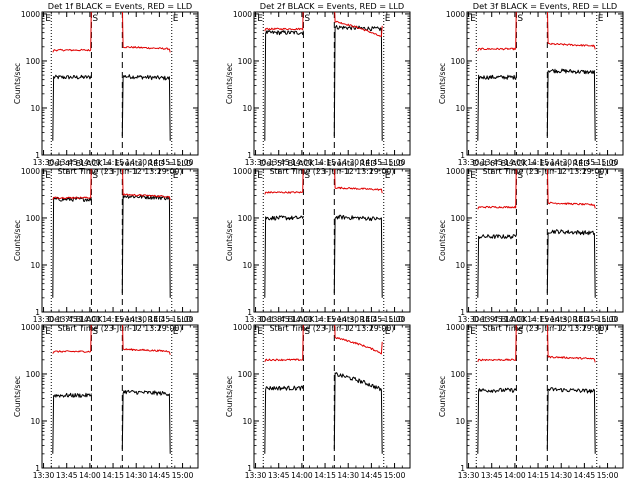 This screenshot has width=640, height=480. I want to click on x-tick-label: 13:45, so click(492, 475).